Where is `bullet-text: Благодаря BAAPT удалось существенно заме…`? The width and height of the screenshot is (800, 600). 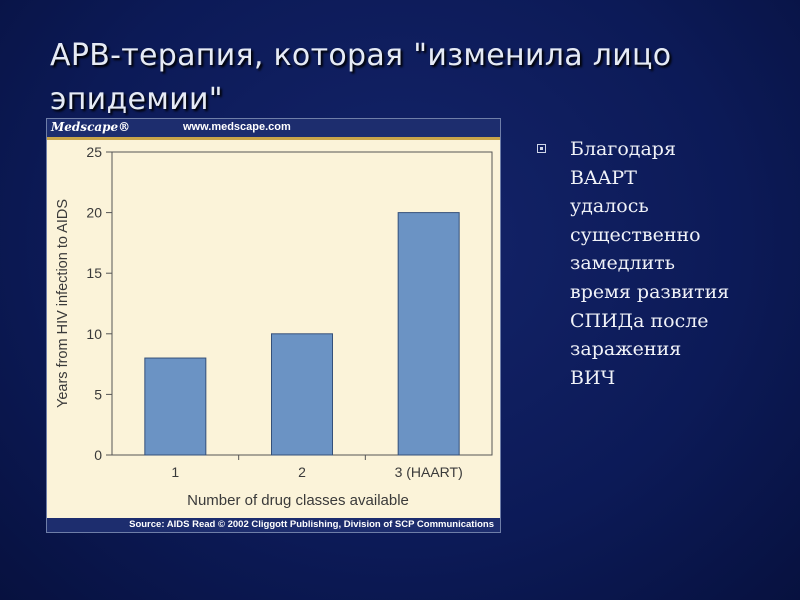 bullet-text: Благодаря BAAPT удалось существенно заме… is located at coordinates (650, 263).